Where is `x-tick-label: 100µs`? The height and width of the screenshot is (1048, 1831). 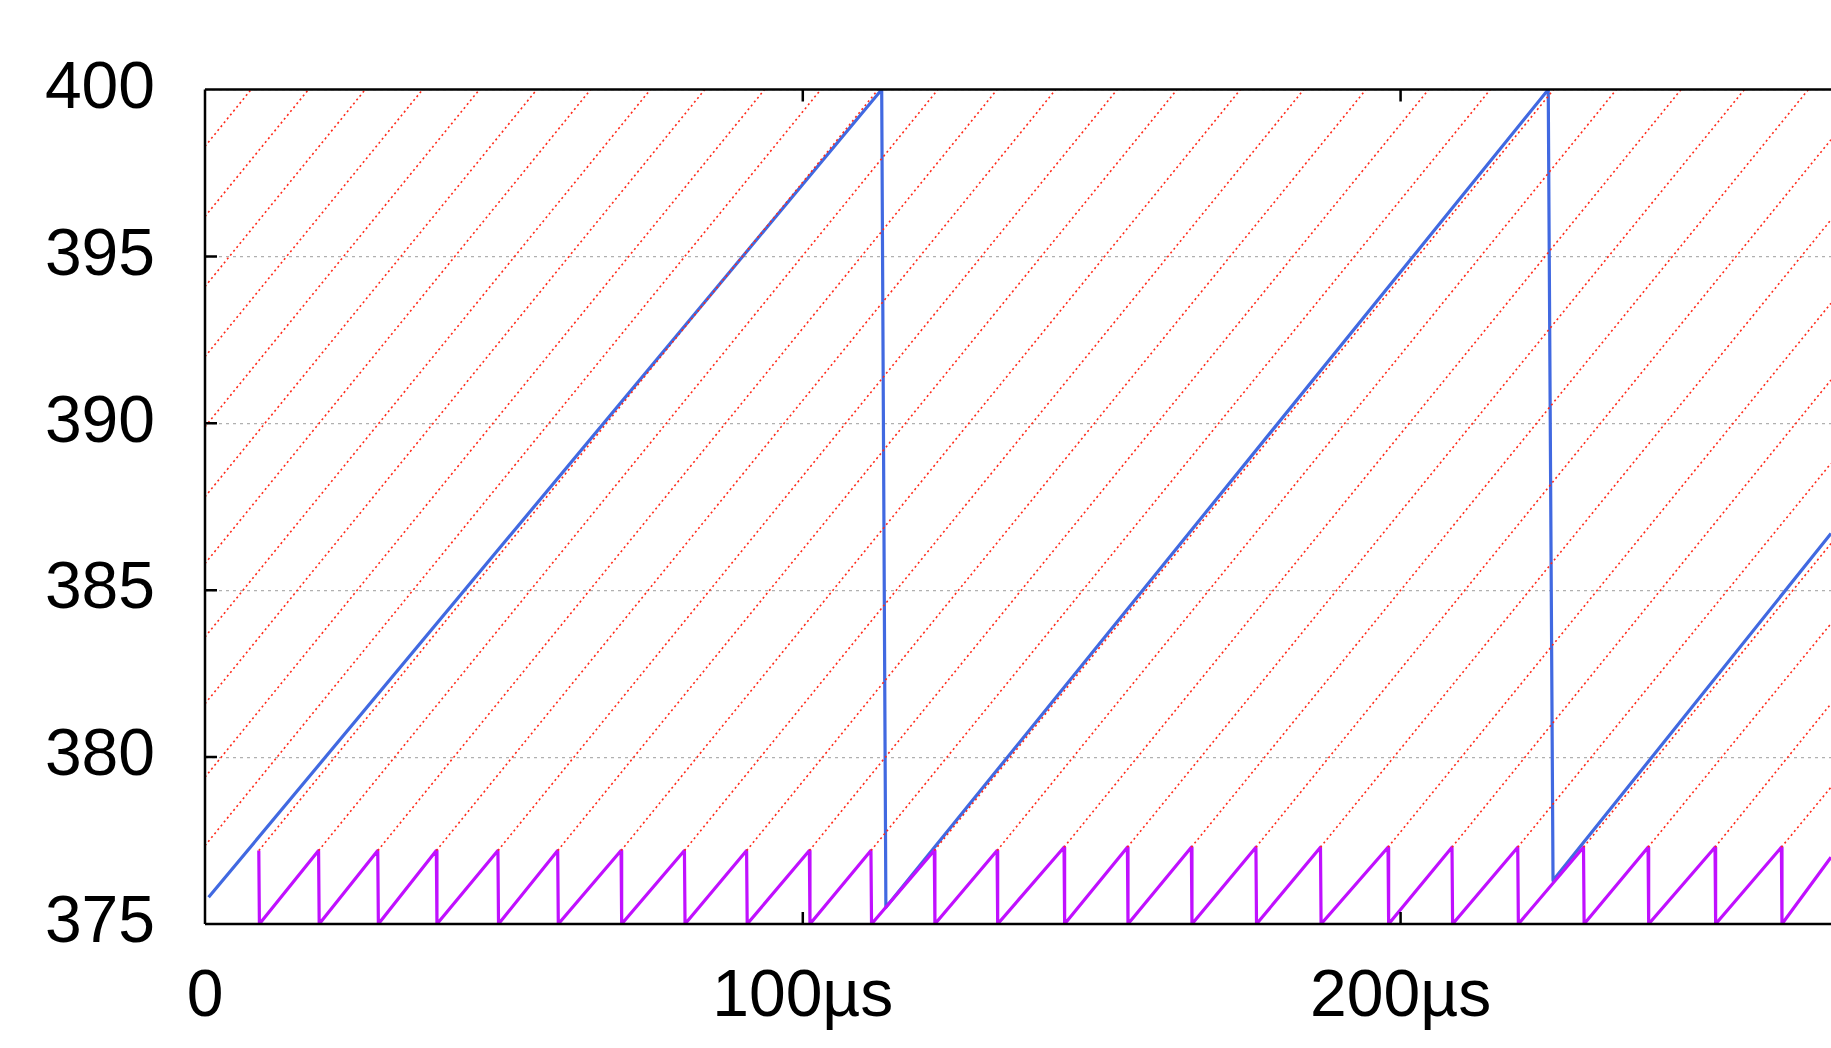
x-tick-label: 100µs is located at coordinates (803, 992).